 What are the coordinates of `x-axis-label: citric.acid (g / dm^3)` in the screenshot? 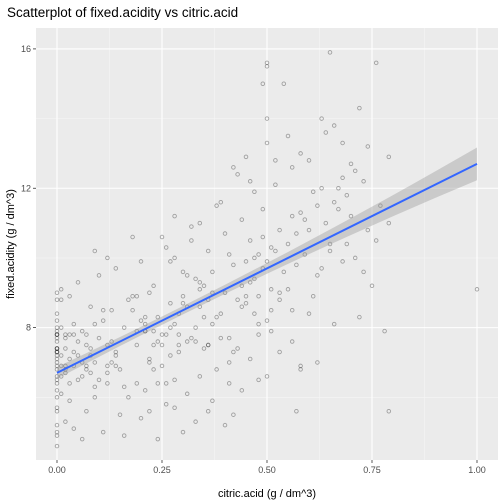 It's located at (267, 494).